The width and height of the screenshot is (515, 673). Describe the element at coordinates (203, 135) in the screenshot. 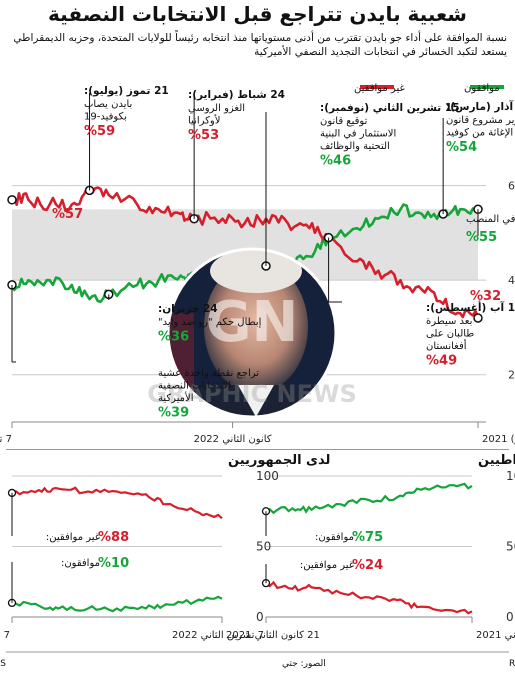

I see `annotation-feb-24-value: %53` at that location.